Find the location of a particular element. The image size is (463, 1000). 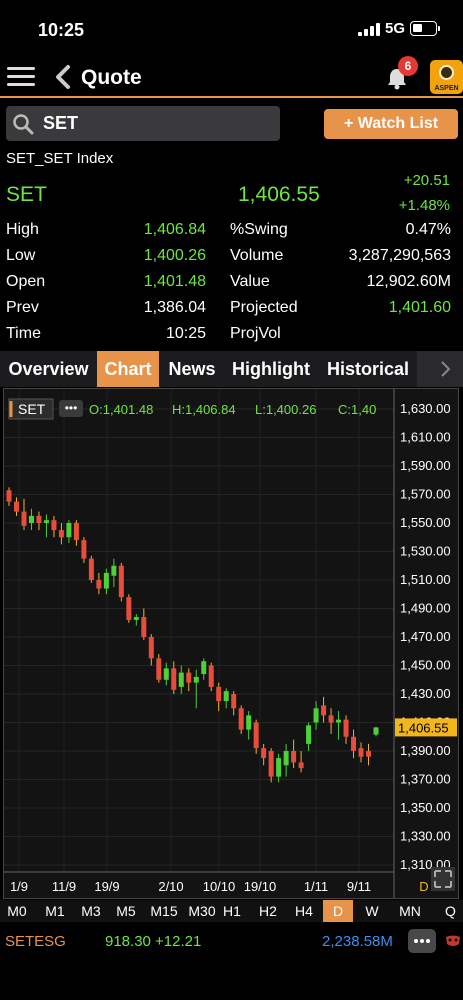

signal-icon is located at coordinates (369, 29).